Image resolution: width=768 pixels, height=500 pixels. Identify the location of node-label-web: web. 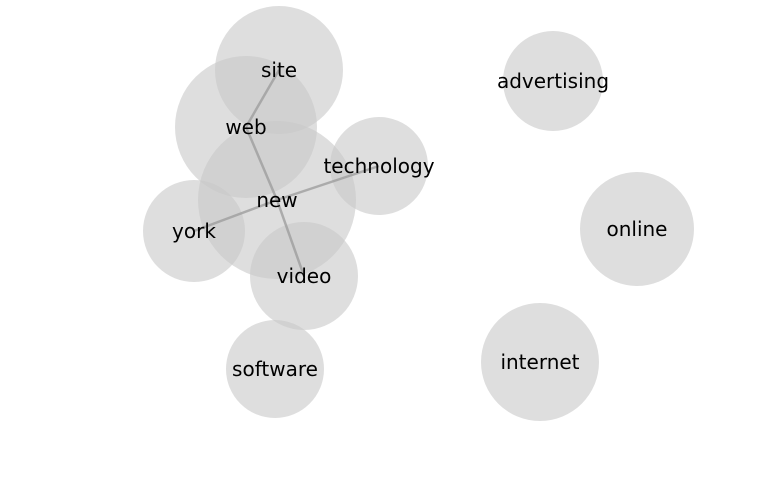
(245, 127).